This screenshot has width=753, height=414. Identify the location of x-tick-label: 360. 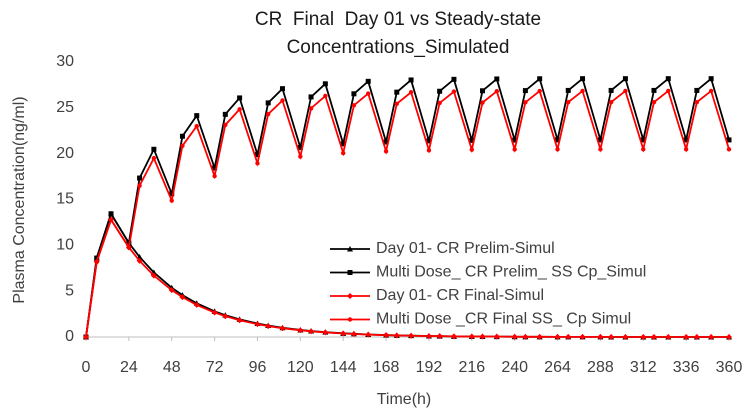
(729, 367).